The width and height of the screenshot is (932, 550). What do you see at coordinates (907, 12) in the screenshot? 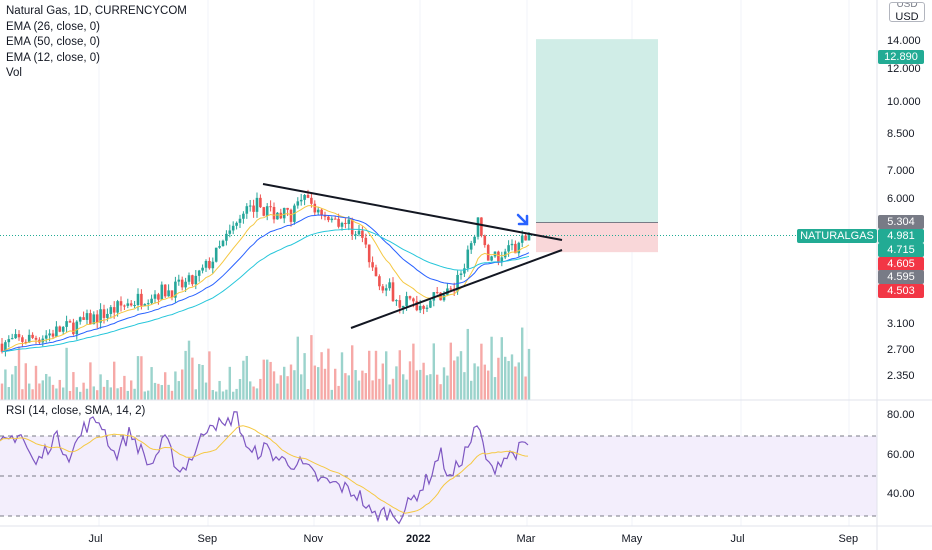
I see `currency-button: USD USD` at bounding box center [907, 12].